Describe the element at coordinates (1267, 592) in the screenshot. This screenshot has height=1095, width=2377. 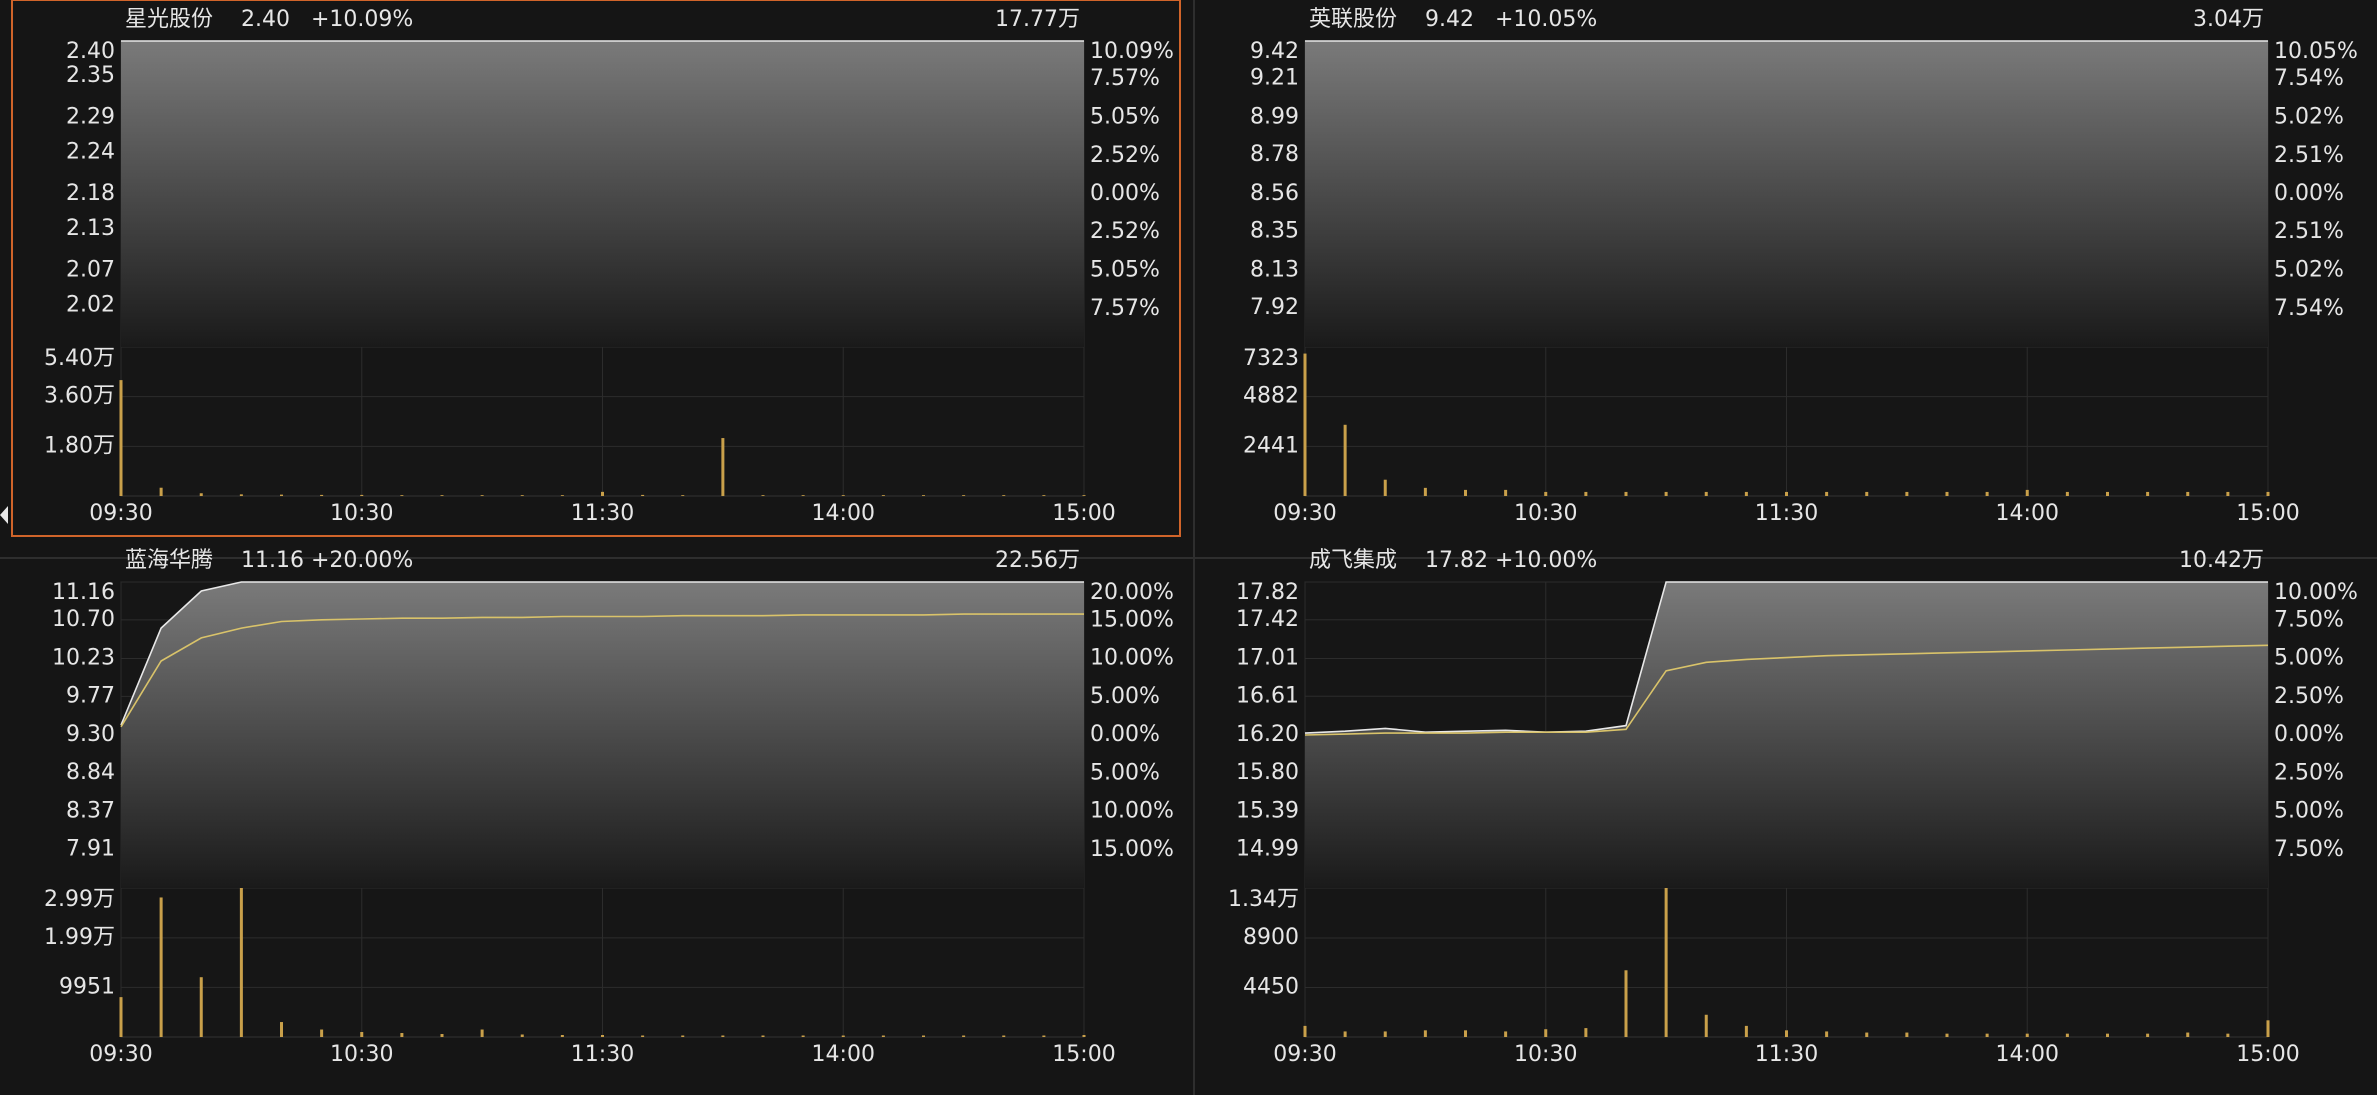
I see `y-tick-label: 17.82` at that location.